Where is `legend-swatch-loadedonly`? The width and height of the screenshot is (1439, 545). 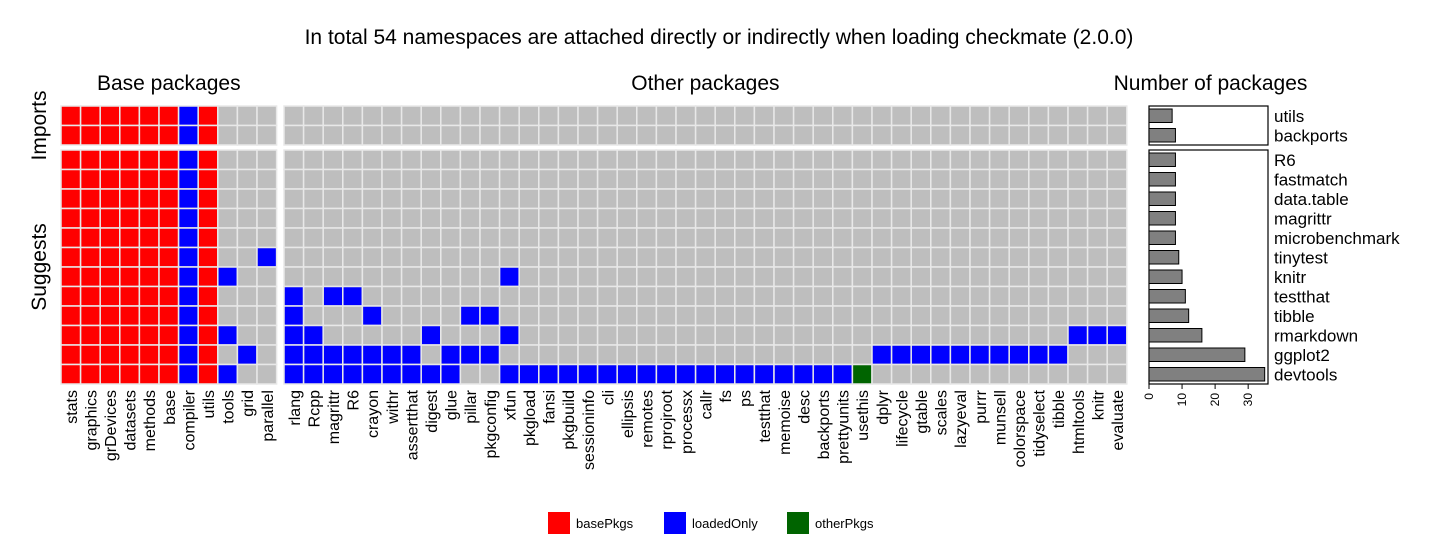
legend-swatch-loadedonly is located at coordinates (675, 523).